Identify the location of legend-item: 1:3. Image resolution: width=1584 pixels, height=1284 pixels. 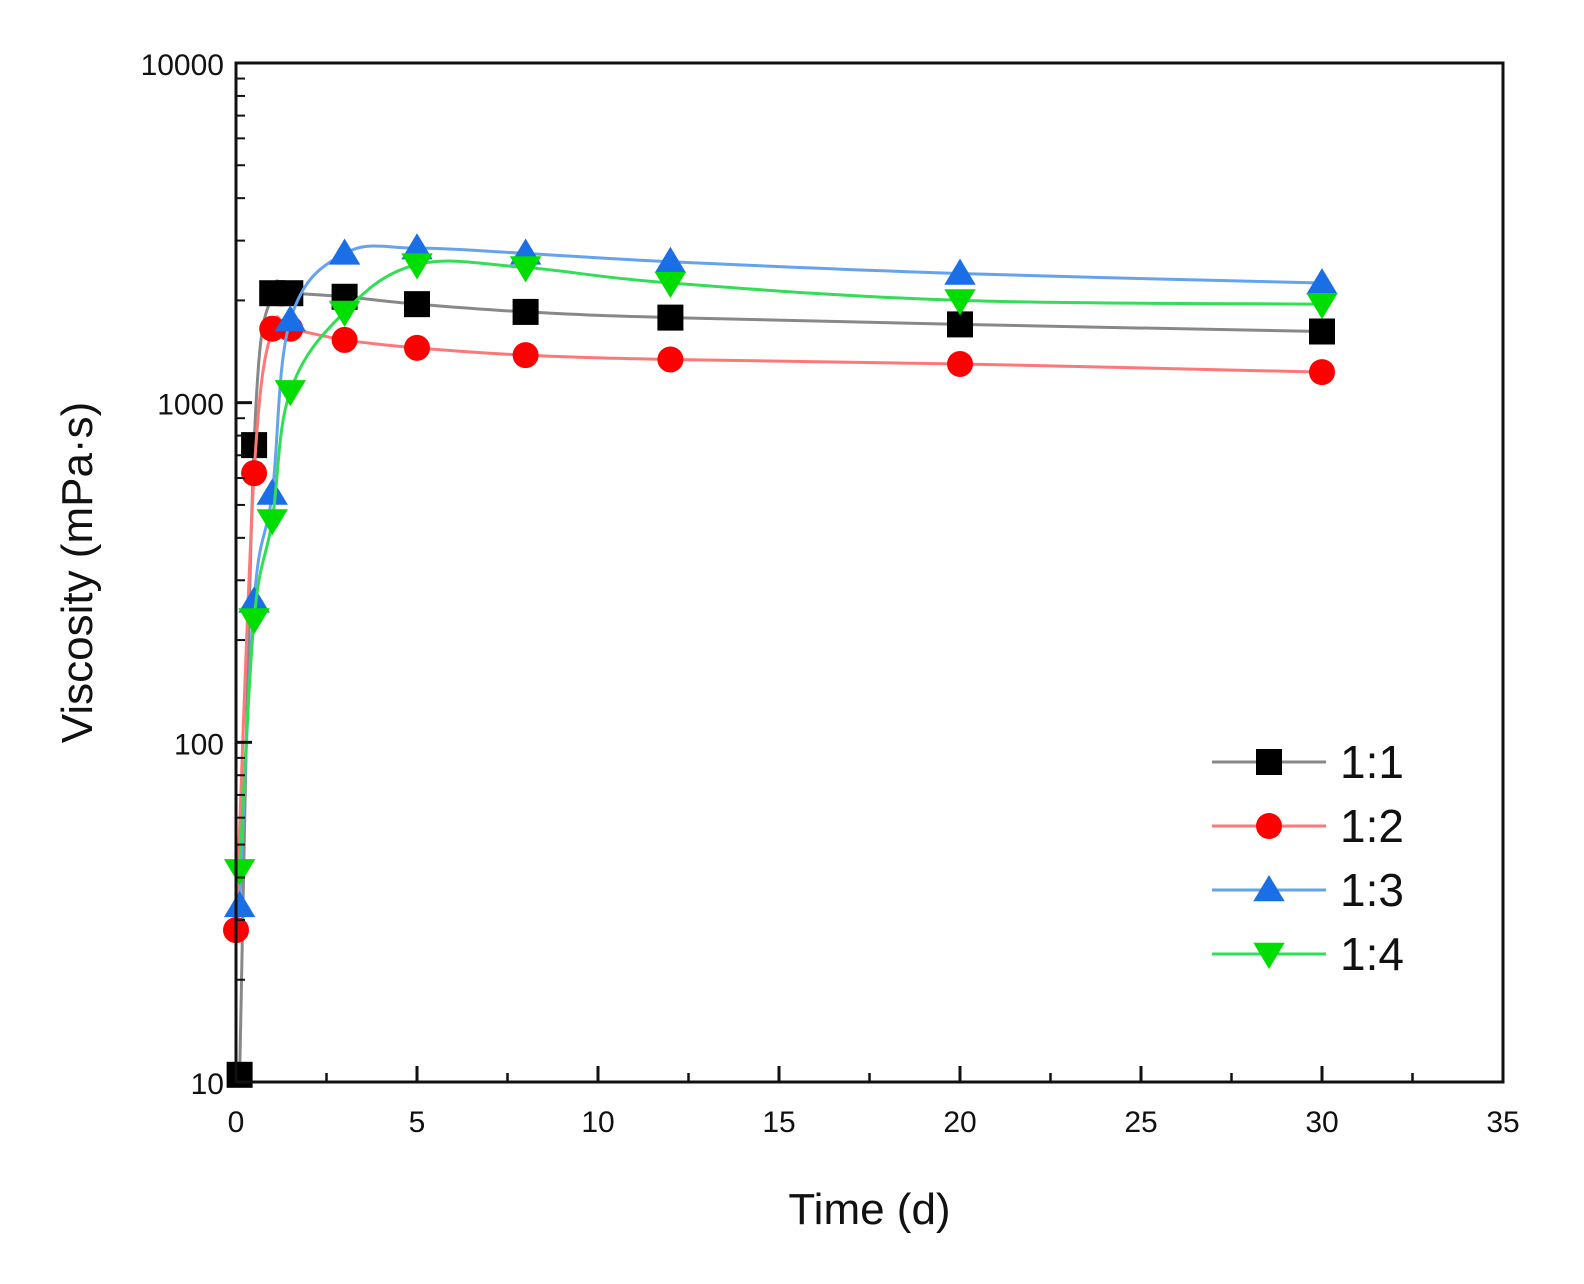
(1308, 890).